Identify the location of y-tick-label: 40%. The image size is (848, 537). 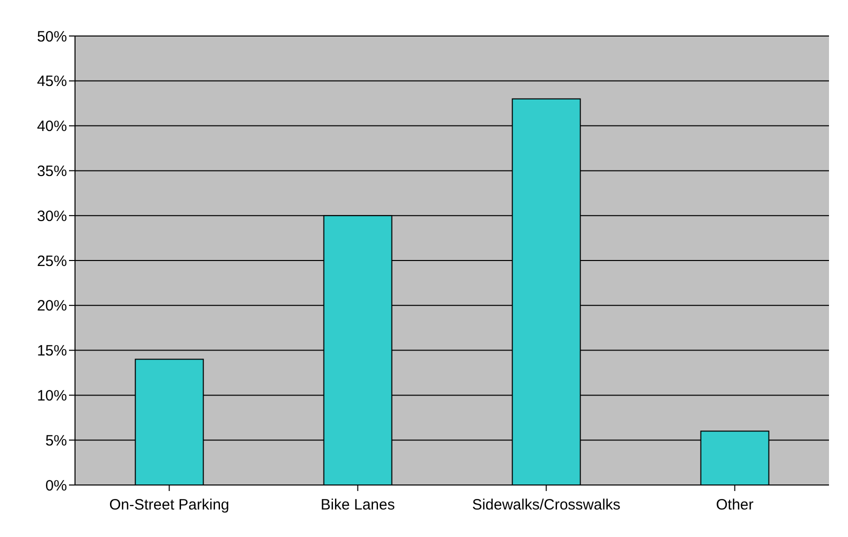
(51, 127).